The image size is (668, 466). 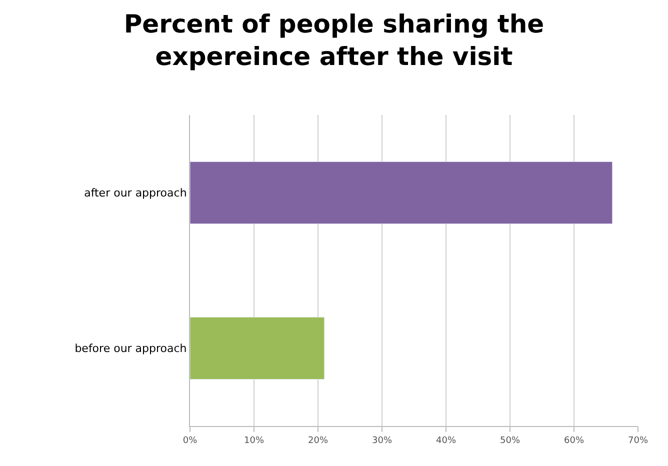 What do you see at coordinates (446, 441) in the screenshot?
I see `x-tick-label: 40%` at bounding box center [446, 441].